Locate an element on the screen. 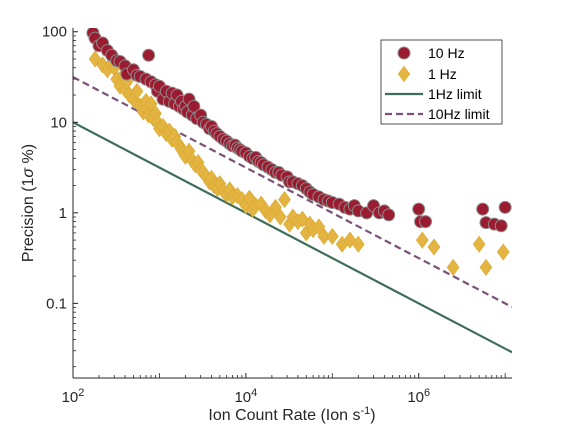 This screenshot has height=430, width=566. legend-label-10hz: 10 Hz is located at coordinates (446, 53).